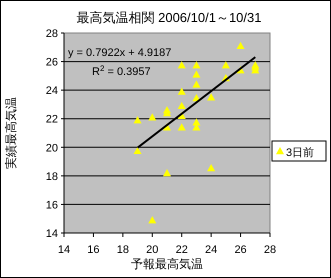 Image resolution: width=331 pixels, height=278 pixels. What do you see at coordinates (121, 71) in the screenshot?
I see `annotation: R$^{2}$ = 0.3957` at bounding box center [121, 71].